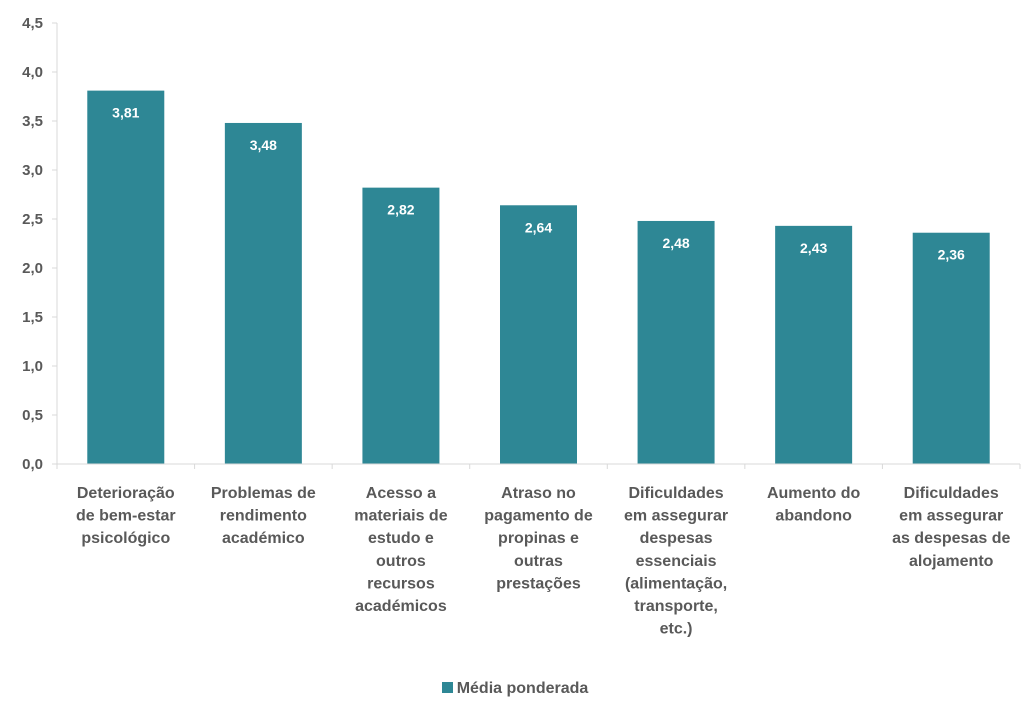 This screenshot has width=1030, height=701. What do you see at coordinates (538, 227) in the screenshot?
I see `bar-value-label: 2,64` at bounding box center [538, 227].